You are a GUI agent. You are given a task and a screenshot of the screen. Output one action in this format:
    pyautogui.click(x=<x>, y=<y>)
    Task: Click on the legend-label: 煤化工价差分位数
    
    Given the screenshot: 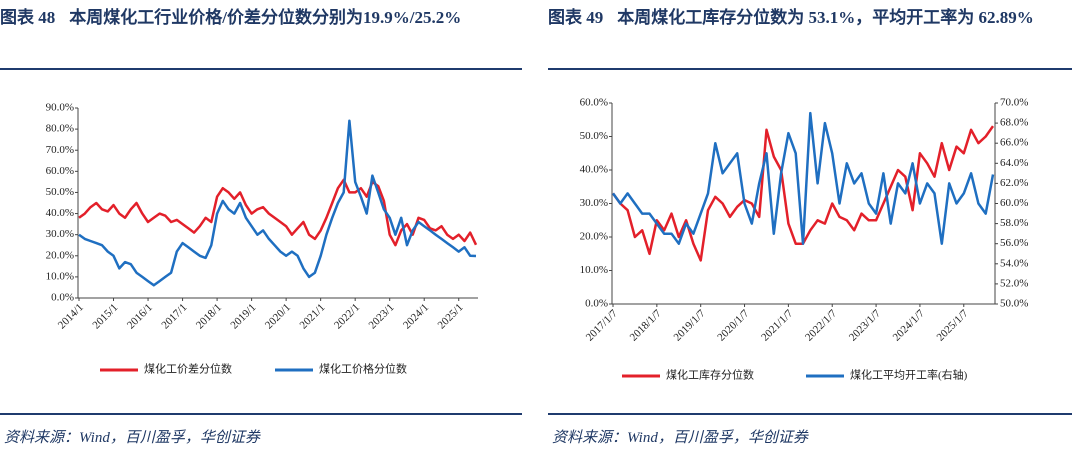 What is the action you would take?
    pyautogui.click(x=188, y=369)
    